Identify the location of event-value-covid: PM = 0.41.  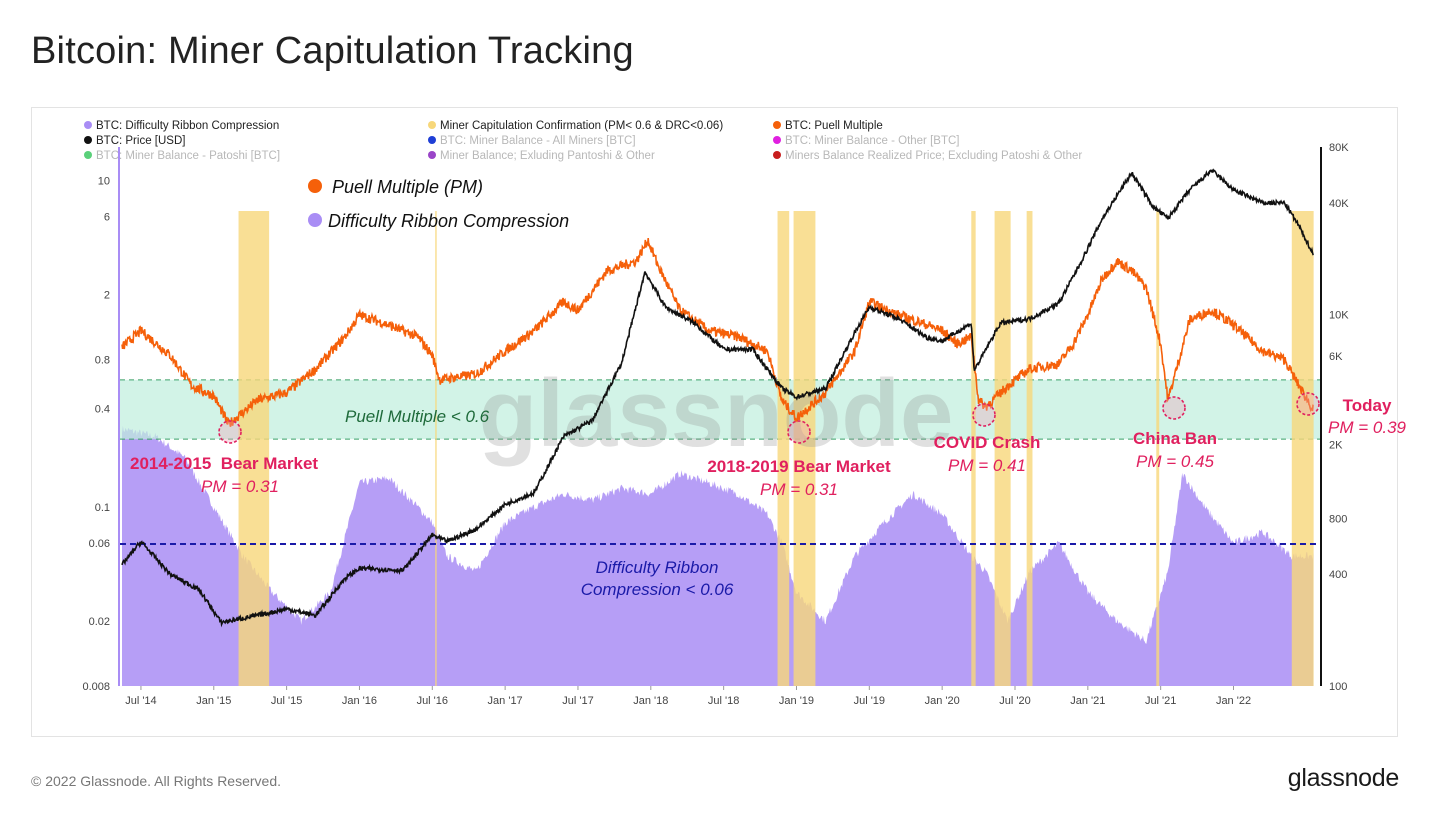
(987, 465).